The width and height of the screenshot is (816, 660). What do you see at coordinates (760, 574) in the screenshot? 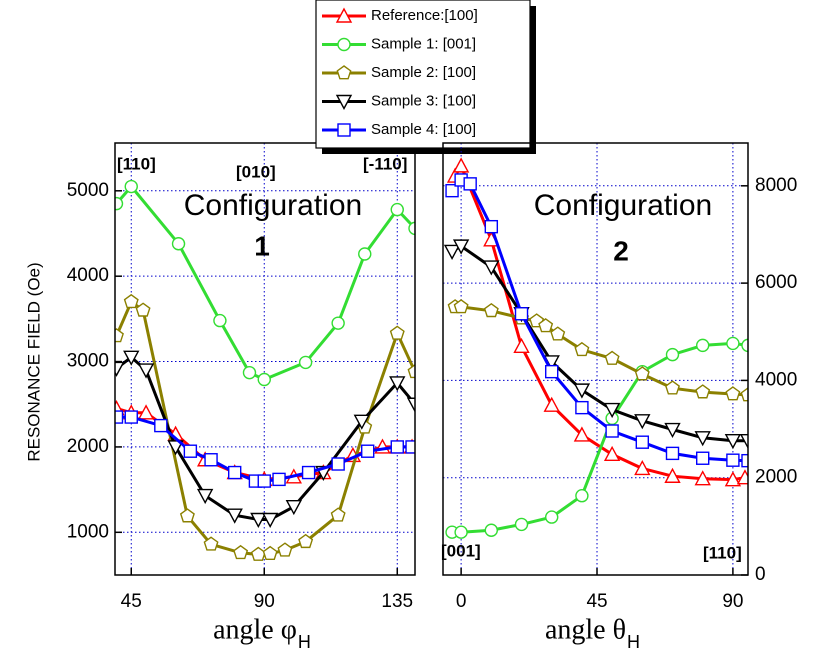
I see `y-tick-label: 0` at bounding box center [760, 574].